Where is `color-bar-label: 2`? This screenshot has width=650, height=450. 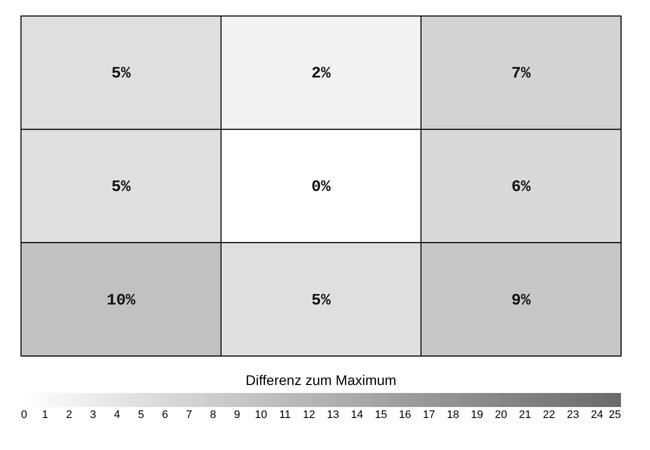 color-bar-label: 2 is located at coordinates (69, 415).